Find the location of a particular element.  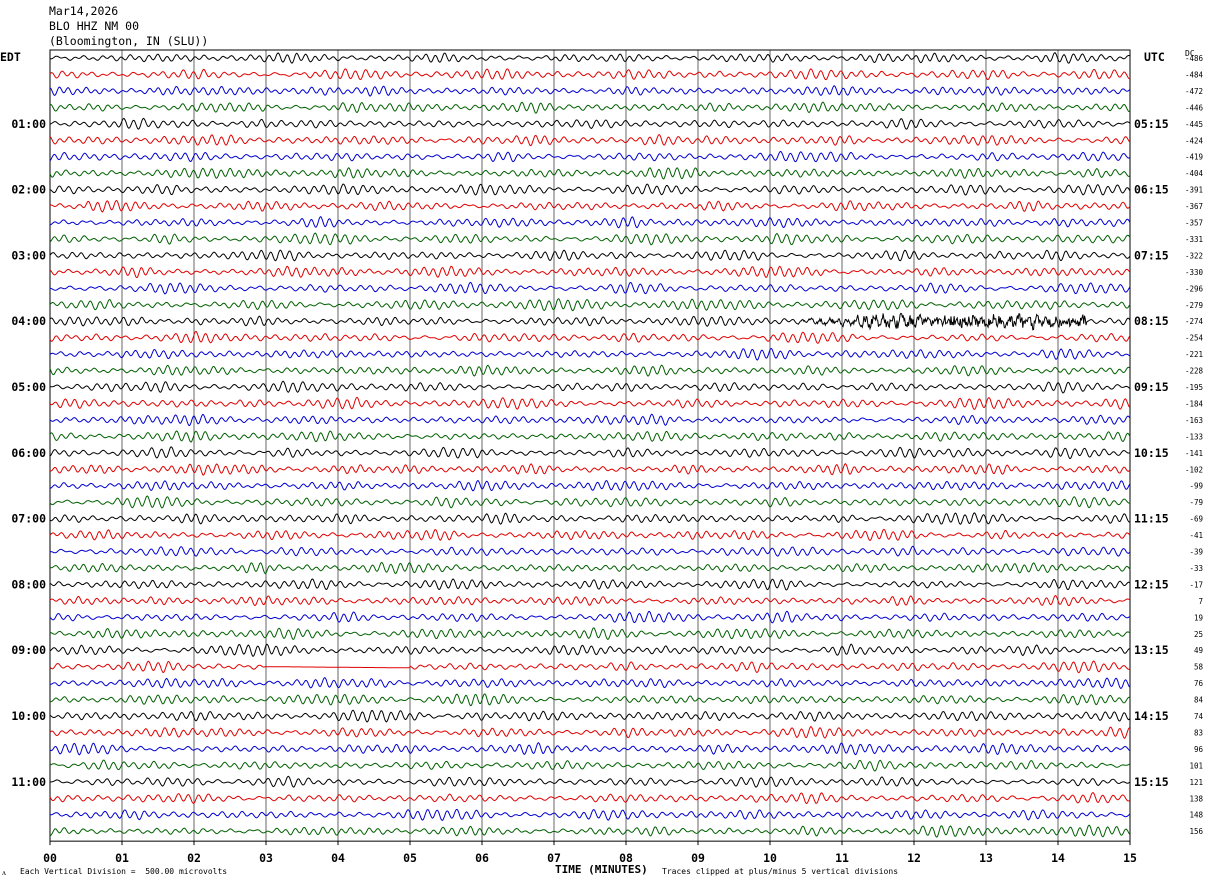

x-tick-label: 00 is located at coordinates (50, 858).